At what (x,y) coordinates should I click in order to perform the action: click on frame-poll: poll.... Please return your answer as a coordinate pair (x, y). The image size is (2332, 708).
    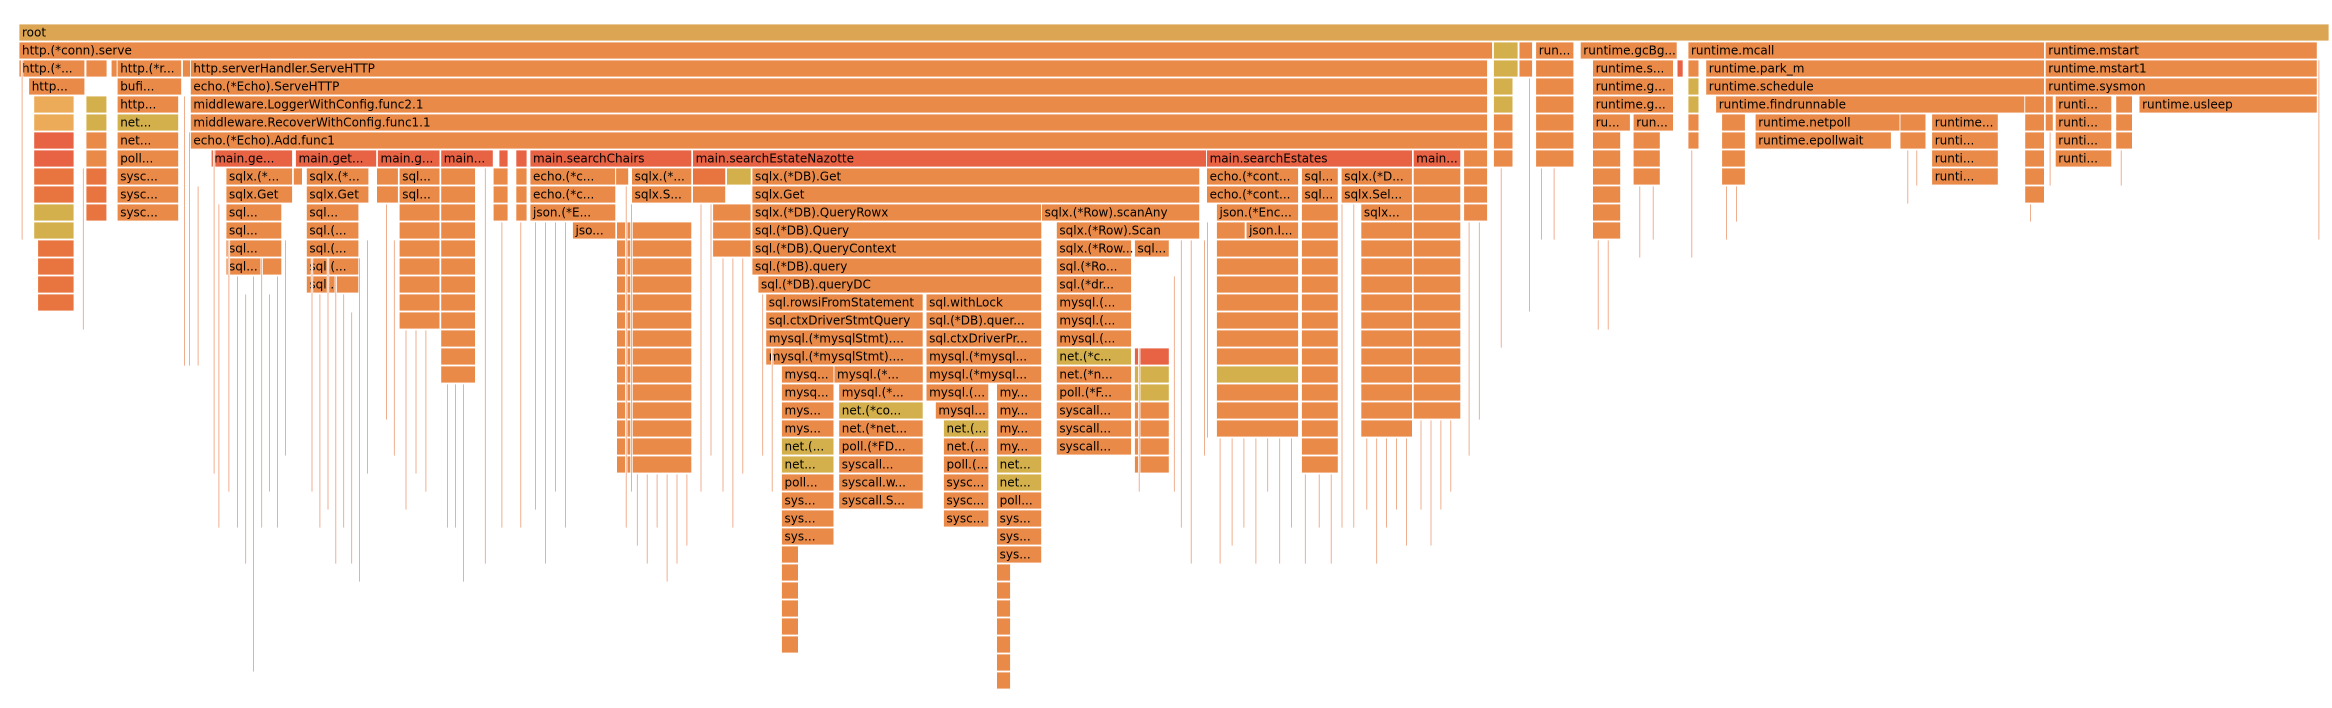
    Looking at the image, I should click on (147, 158).